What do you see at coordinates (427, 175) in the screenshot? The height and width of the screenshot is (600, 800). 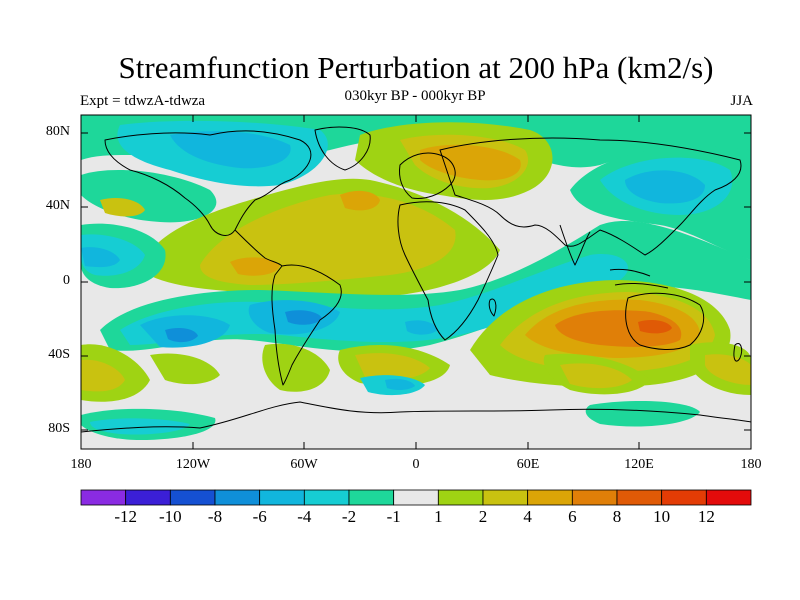 I see `coastline-europe` at bounding box center [427, 175].